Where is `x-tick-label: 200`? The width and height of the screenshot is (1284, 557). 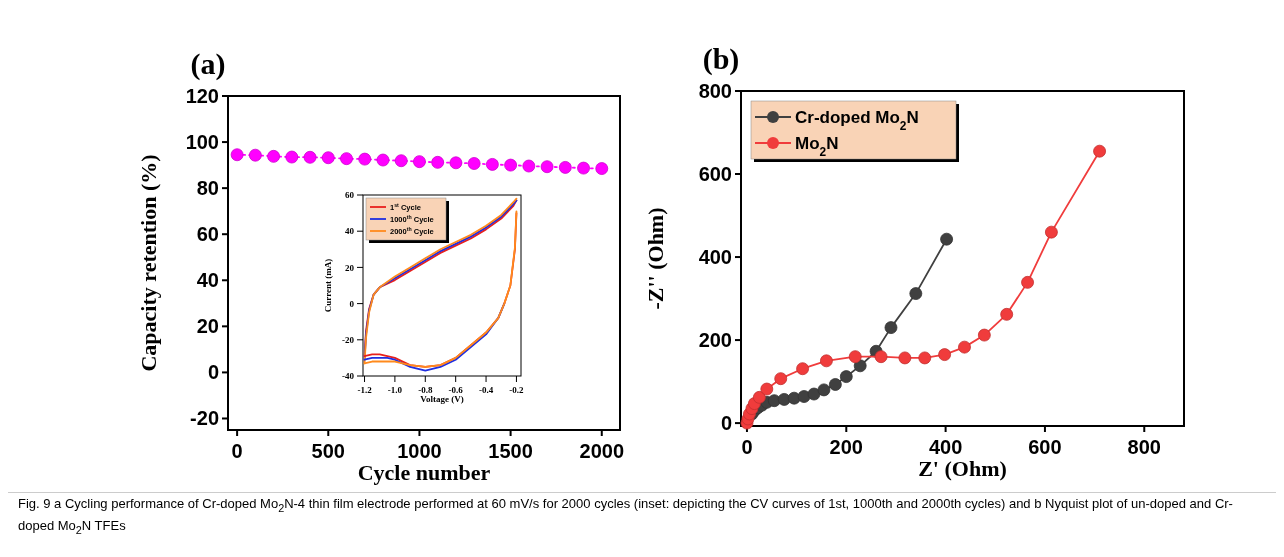 x-tick-label: 200 is located at coordinates (846, 447).